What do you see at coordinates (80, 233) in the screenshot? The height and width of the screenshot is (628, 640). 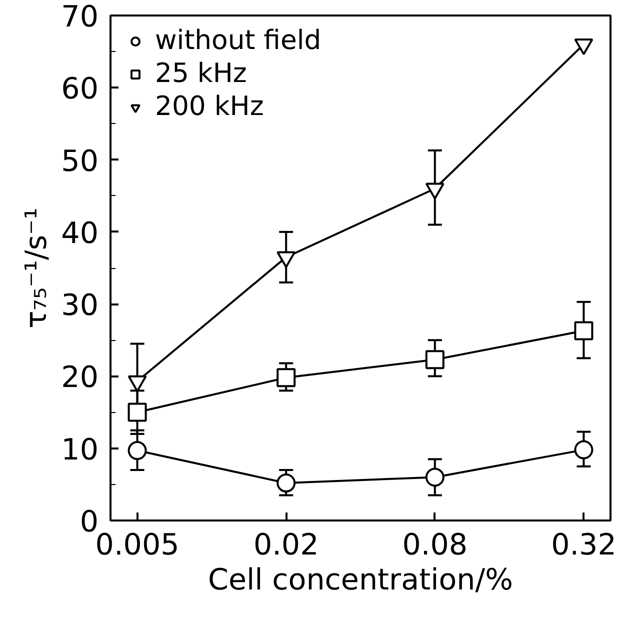 I see `y-tick-label: 40` at bounding box center [80, 233].